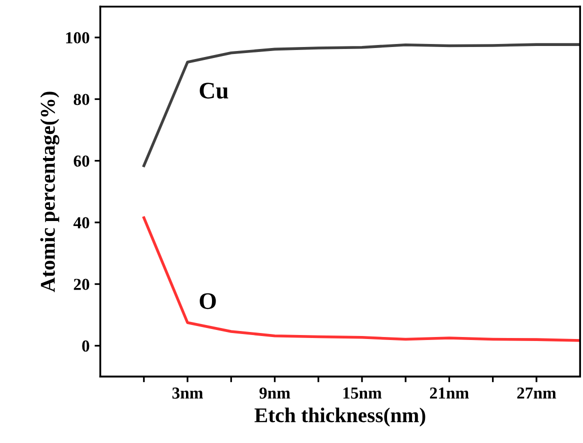 This screenshot has height=443, width=583. What do you see at coordinates (81, 222) in the screenshot?
I see `y-tick-label: 40` at bounding box center [81, 222].